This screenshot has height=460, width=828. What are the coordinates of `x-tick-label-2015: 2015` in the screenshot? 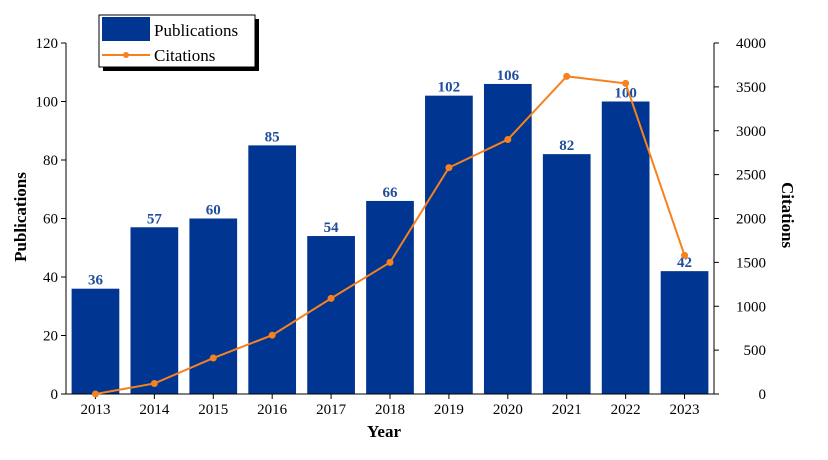 It's located at (213, 410).